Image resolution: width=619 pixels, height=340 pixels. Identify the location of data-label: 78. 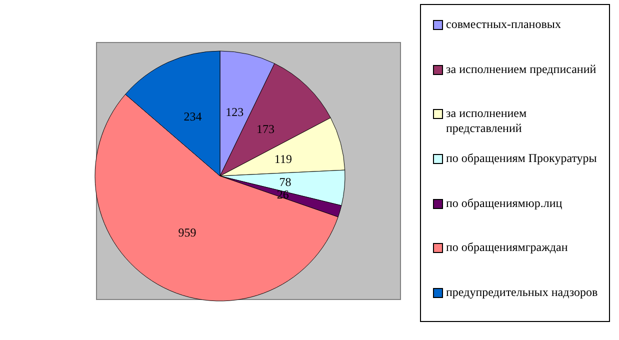
(285, 182).